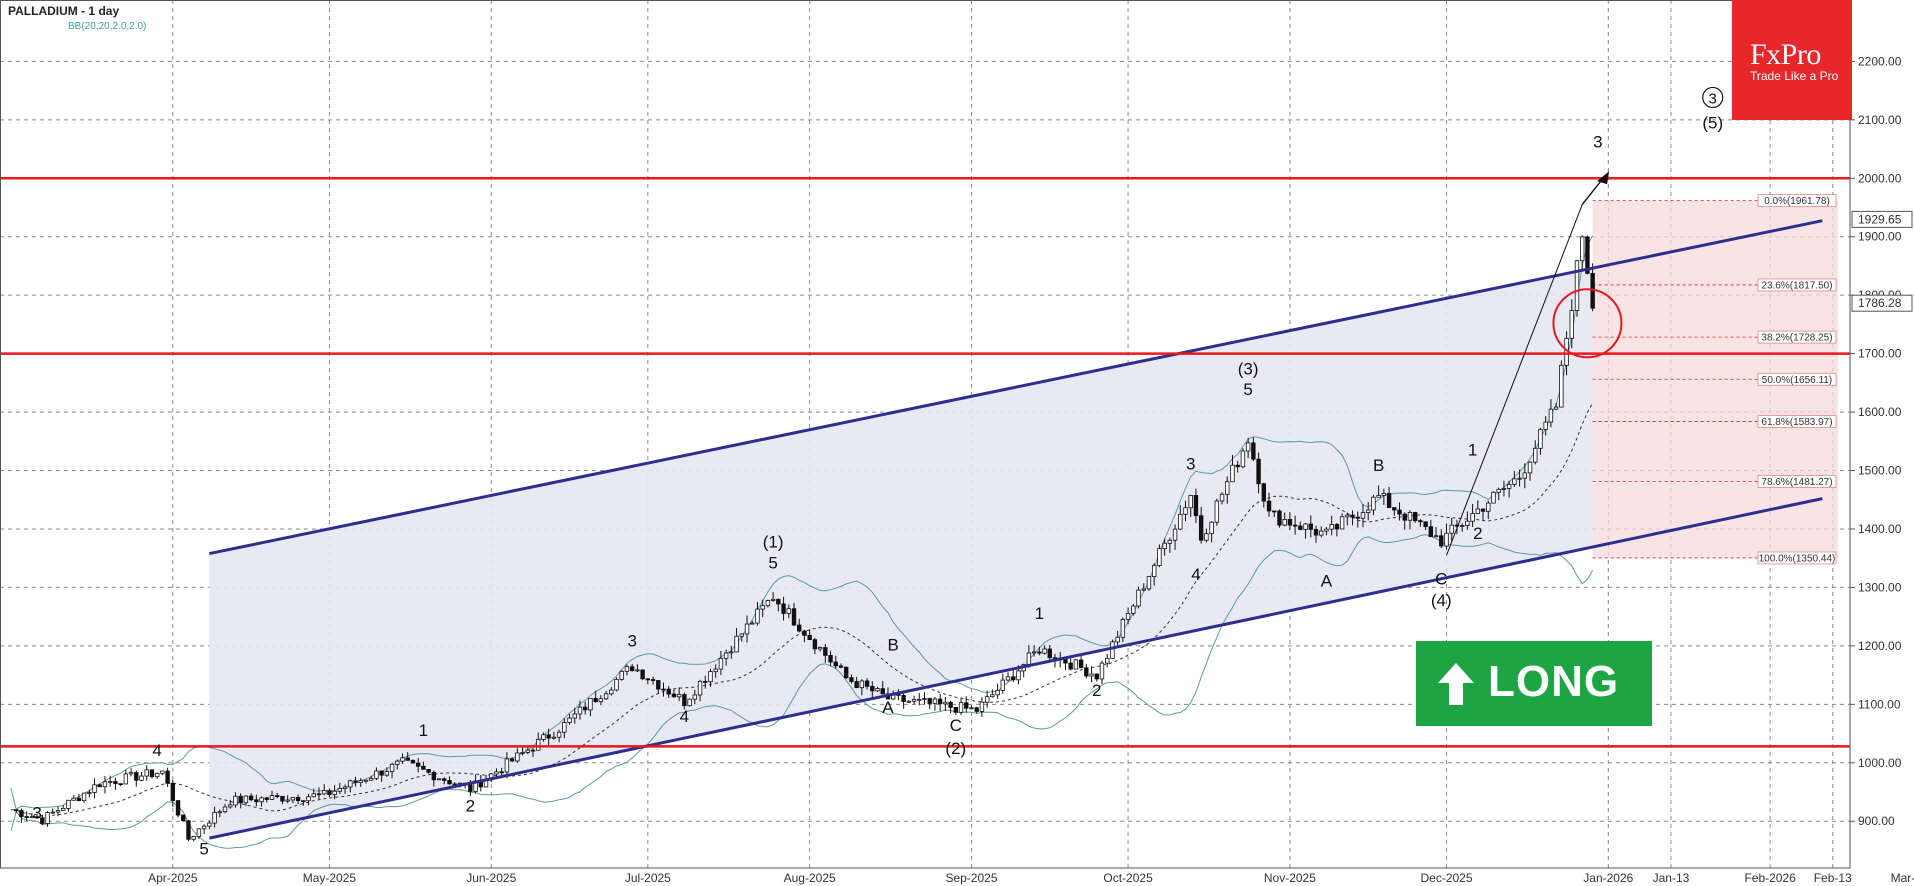 The height and width of the screenshot is (886, 1914). I want to click on x-tick-label: Apr-2025, so click(173, 878).